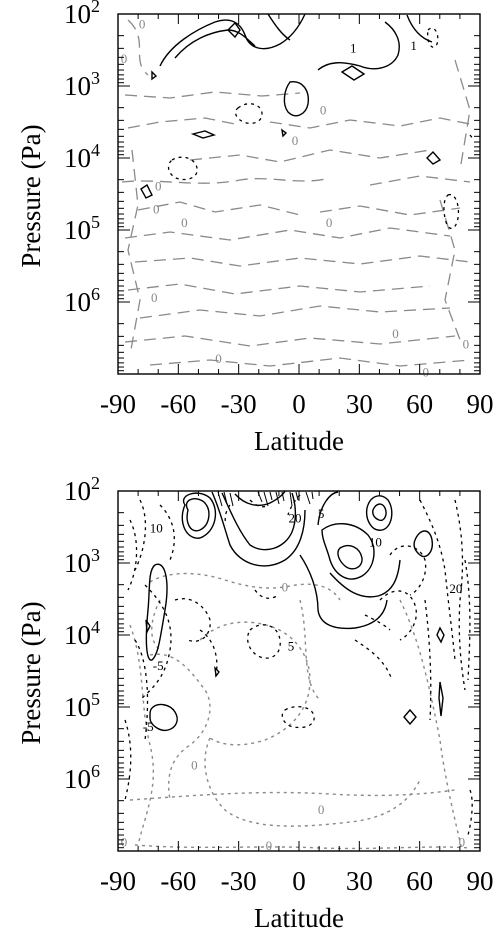 The height and width of the screenshot is (934, 502). I want to click on x-axis-title-top: Latitude, so click(299, 441).